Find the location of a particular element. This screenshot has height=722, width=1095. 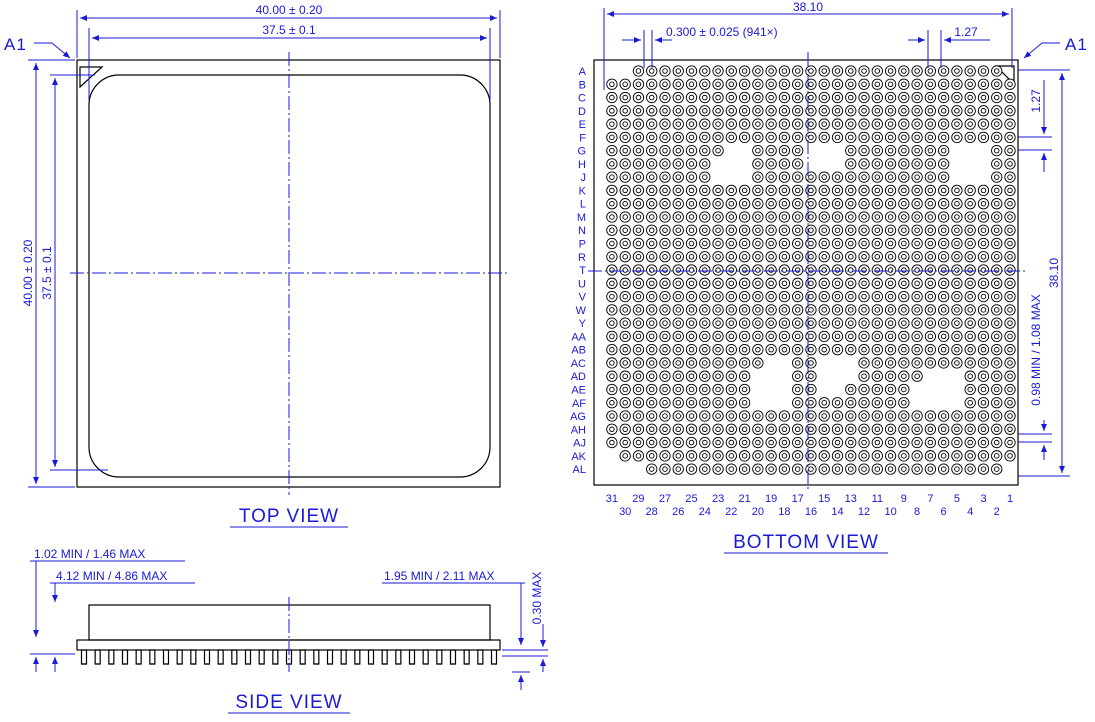

column-label: 12 is located at coordinates (864, 512).